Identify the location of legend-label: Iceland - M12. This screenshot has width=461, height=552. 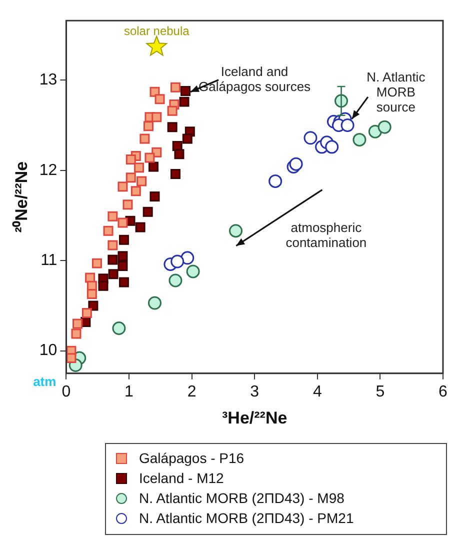
(181, 478).